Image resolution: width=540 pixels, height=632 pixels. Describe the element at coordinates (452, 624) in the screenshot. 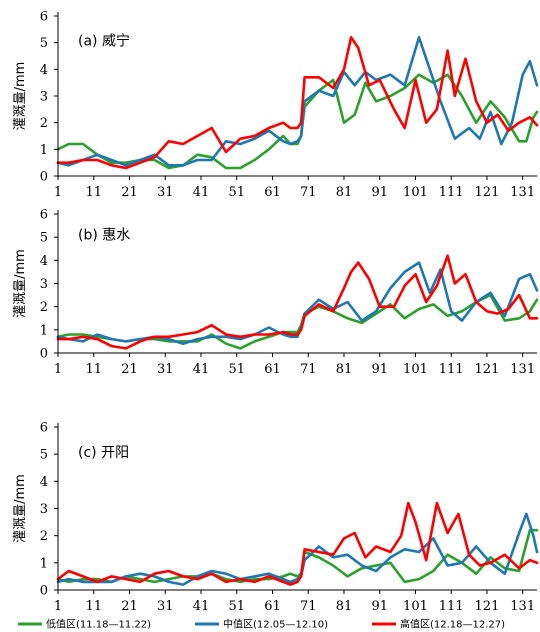

I see `legend-label-high: 高值区(12.18—12.27)` at that location.